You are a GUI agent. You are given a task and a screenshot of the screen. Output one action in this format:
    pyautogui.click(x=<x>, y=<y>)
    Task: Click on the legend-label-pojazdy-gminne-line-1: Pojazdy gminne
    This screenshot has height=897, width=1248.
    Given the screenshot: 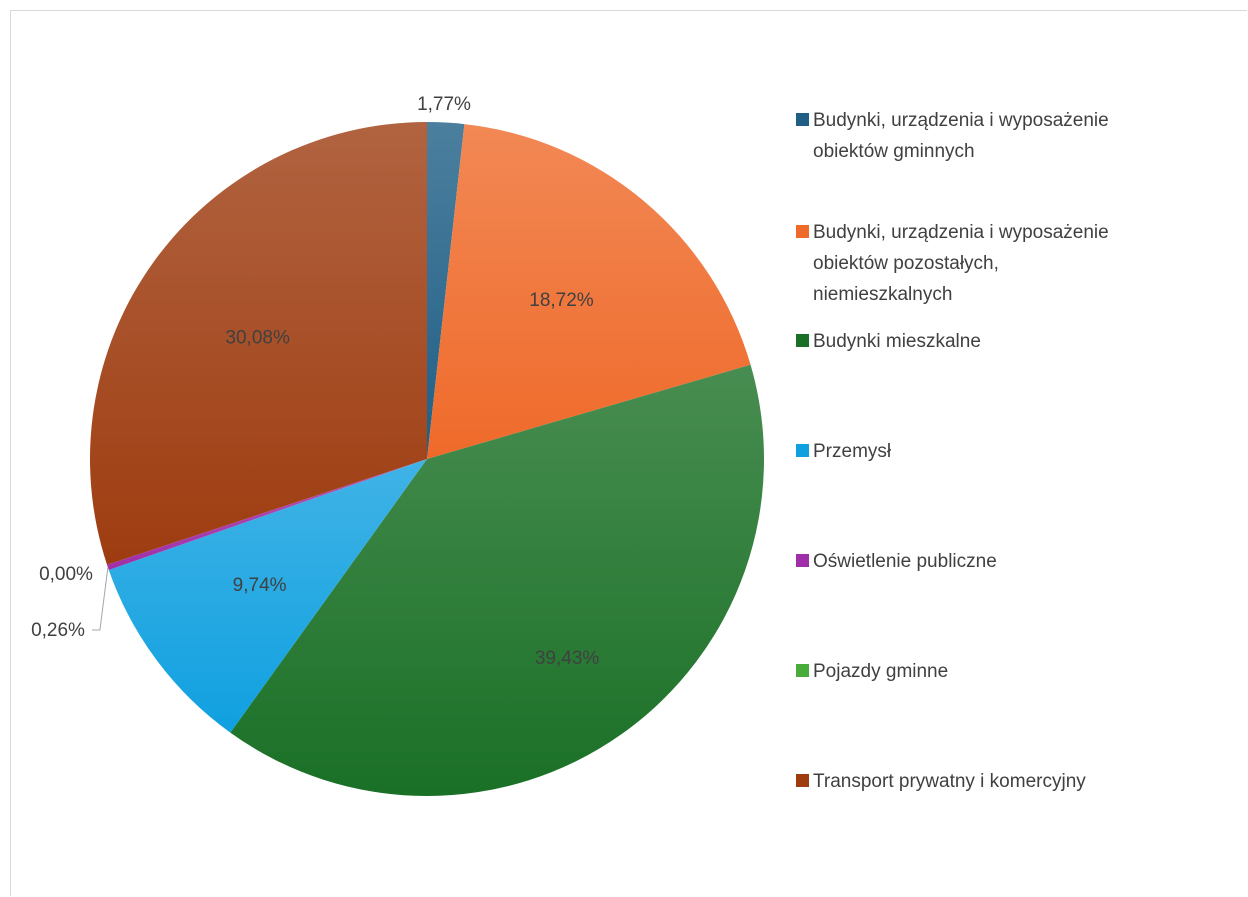 What is the action you would take?
    pyautogui.click(x=880, y=671)
    